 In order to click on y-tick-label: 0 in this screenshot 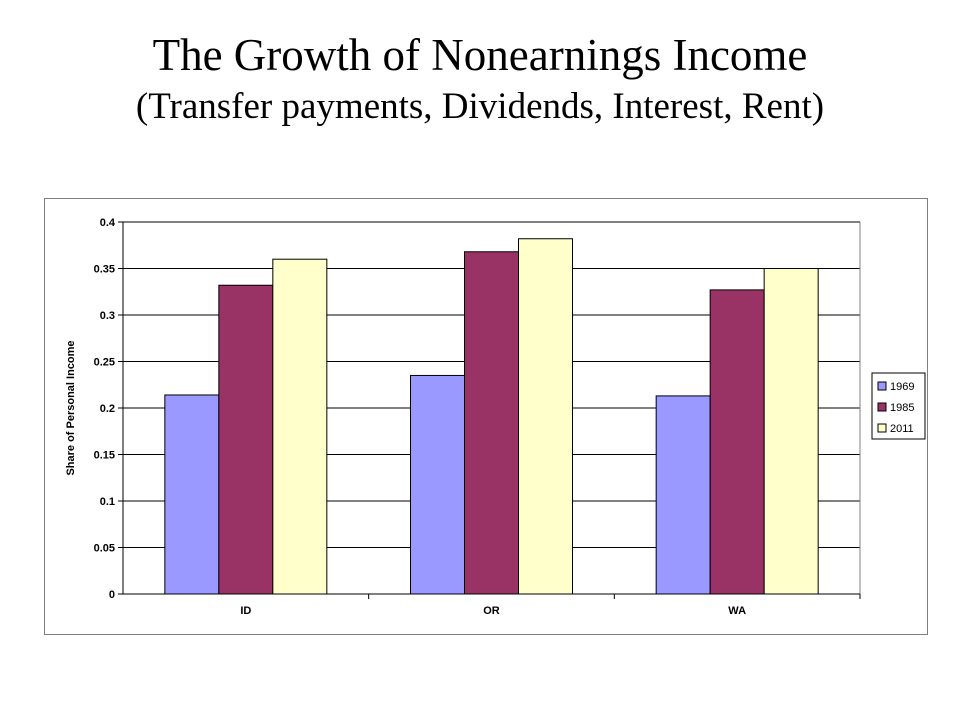, I will do `click(112, 595)`.